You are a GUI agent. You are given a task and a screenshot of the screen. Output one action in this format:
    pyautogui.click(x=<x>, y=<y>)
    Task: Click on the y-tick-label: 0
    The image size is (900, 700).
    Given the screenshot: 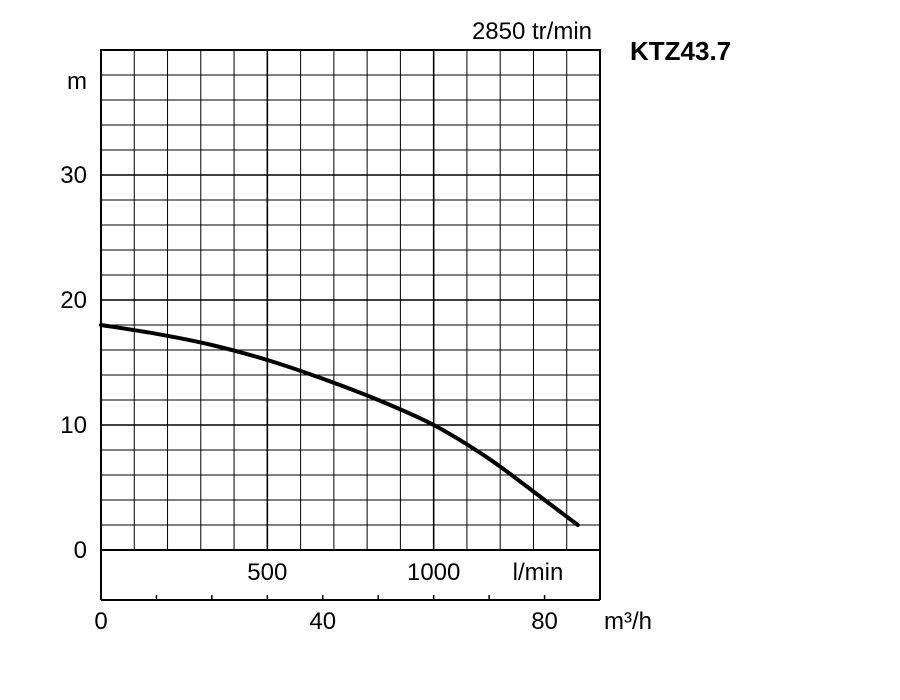 What is the action you would take?
    pyautogui.click(x=80, y=550)
    